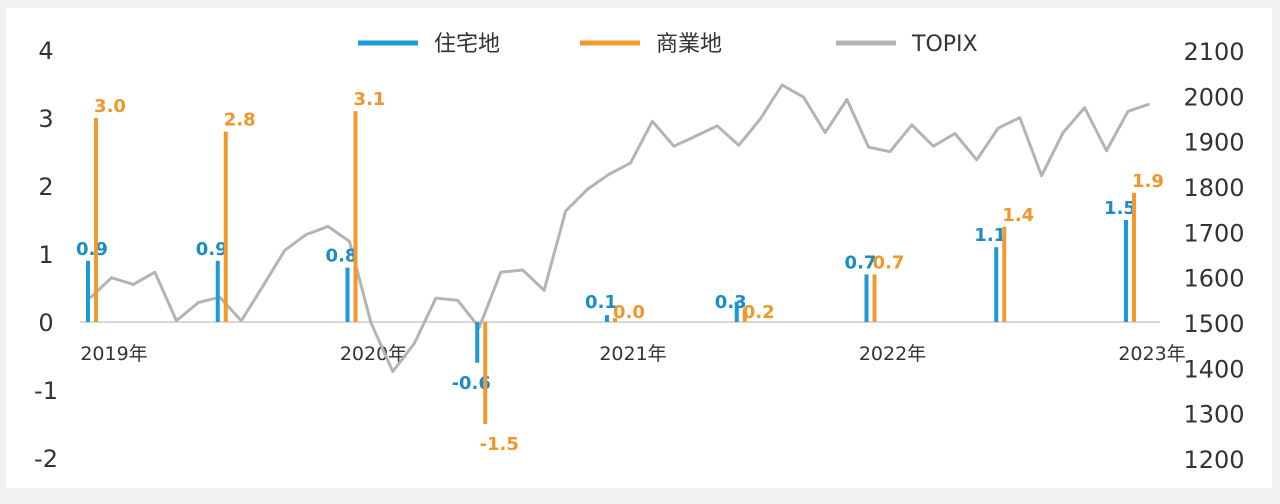 This screenshot has height=504, width=1280. I want to click on right-axis-tick-label: 1600, so click(1213, 279).